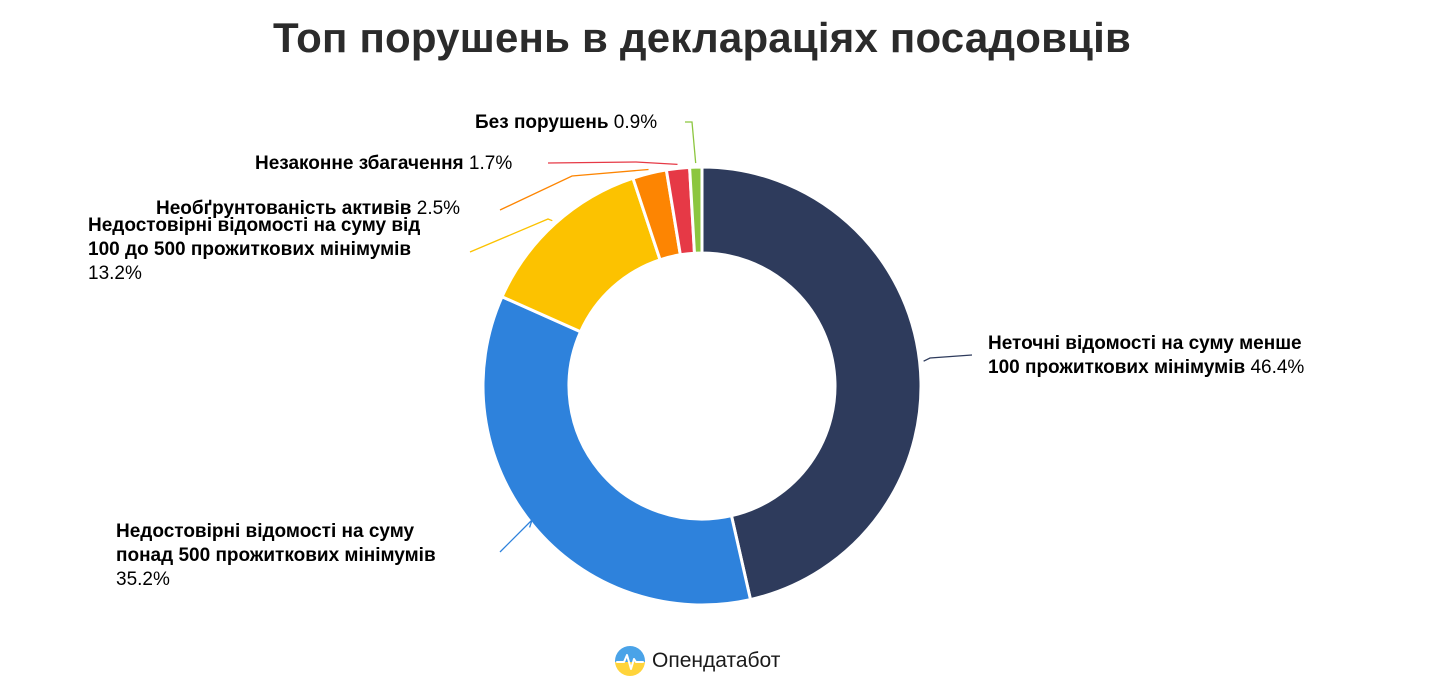  What do you see at coordinates (716, 660) in the screenshot?
I see `brand-name: Опендатабот` at bounding box center [716, 660].